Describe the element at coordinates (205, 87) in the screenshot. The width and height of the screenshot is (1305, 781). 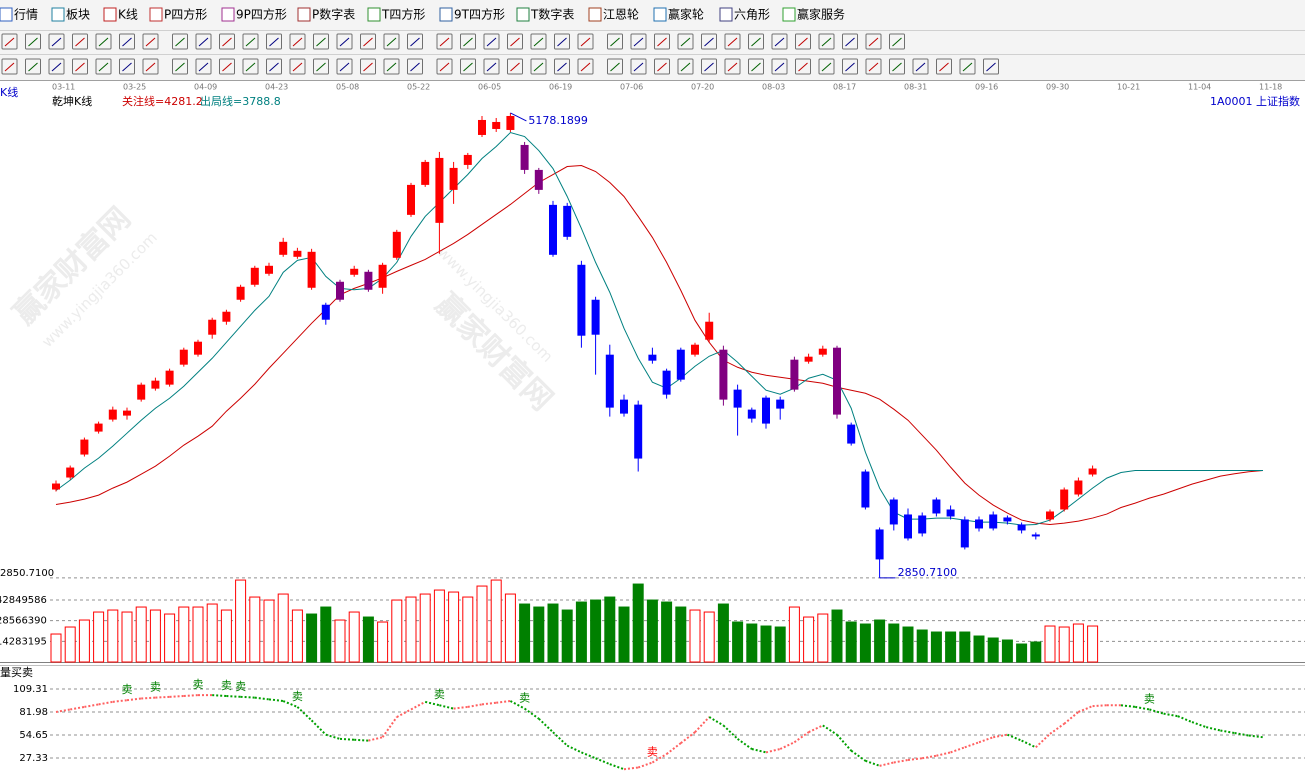
I see `x-tick-label: 04-09` at that location.